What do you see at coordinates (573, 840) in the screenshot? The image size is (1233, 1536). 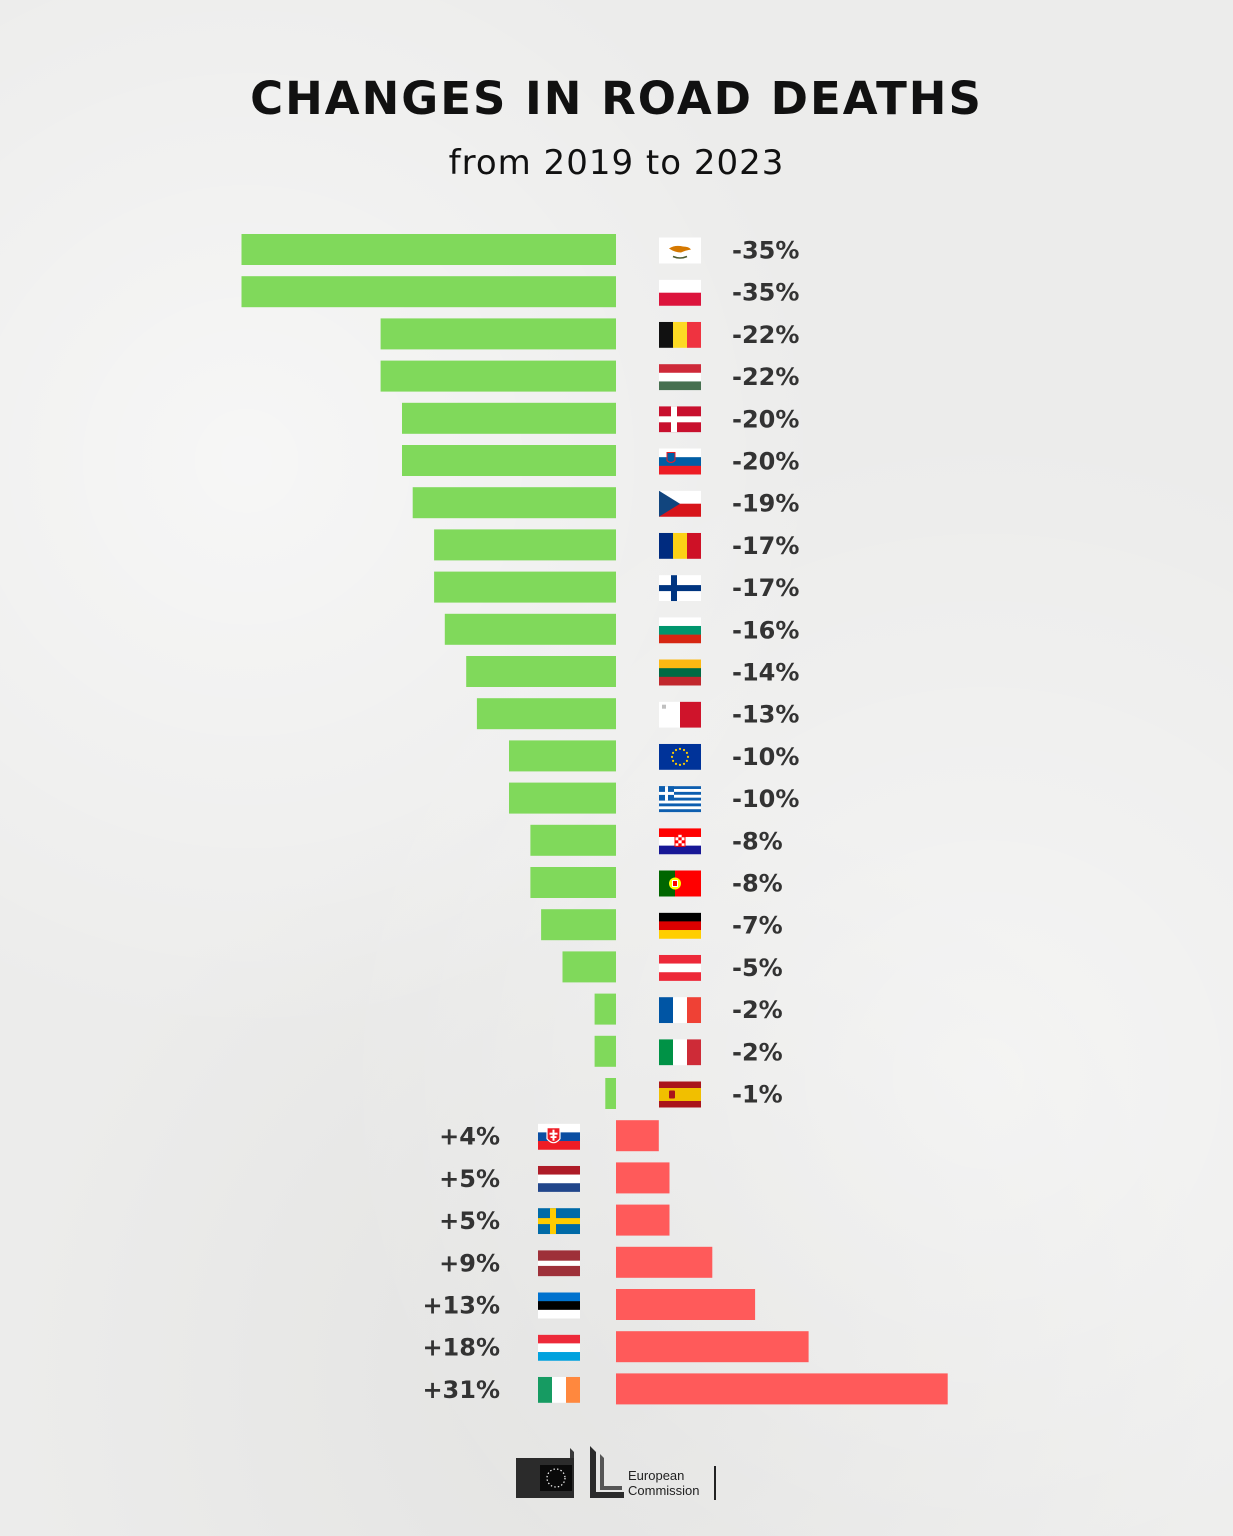 I see `bar-croatia` at bounding box center [573, 840].